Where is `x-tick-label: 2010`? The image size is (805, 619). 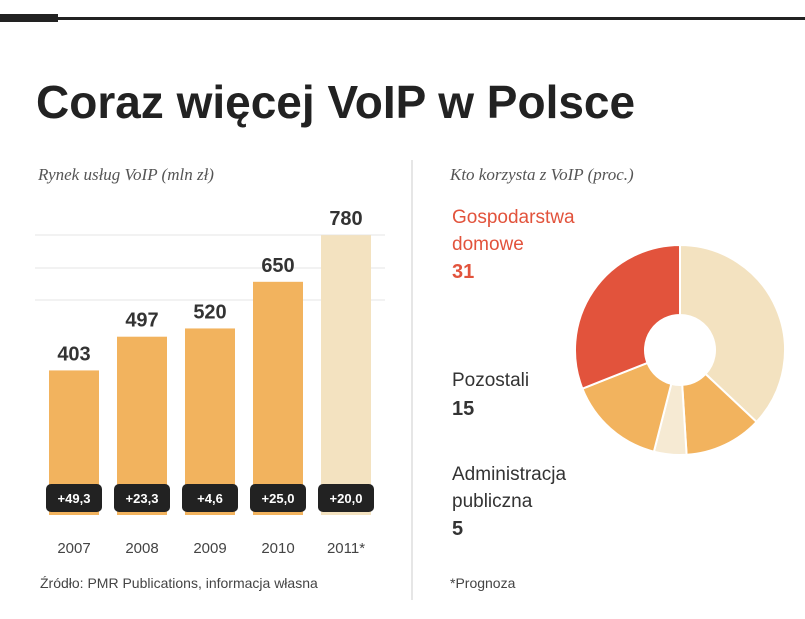 x-tick-label: 2010 is located at coordinates (277, 548).